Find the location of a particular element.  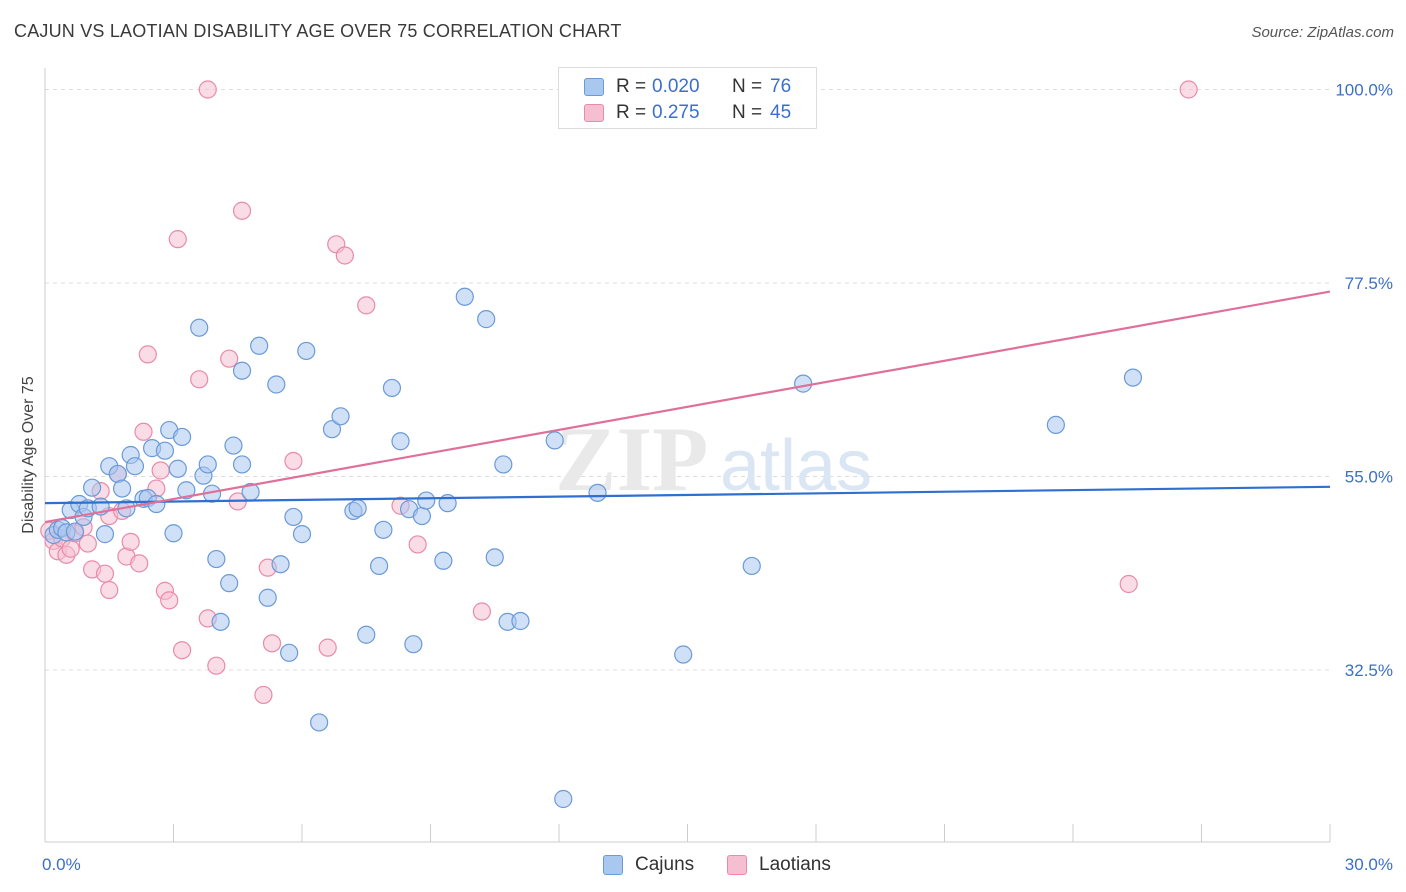

cajuns-legend-swatch is located at coordinates (613, 865).